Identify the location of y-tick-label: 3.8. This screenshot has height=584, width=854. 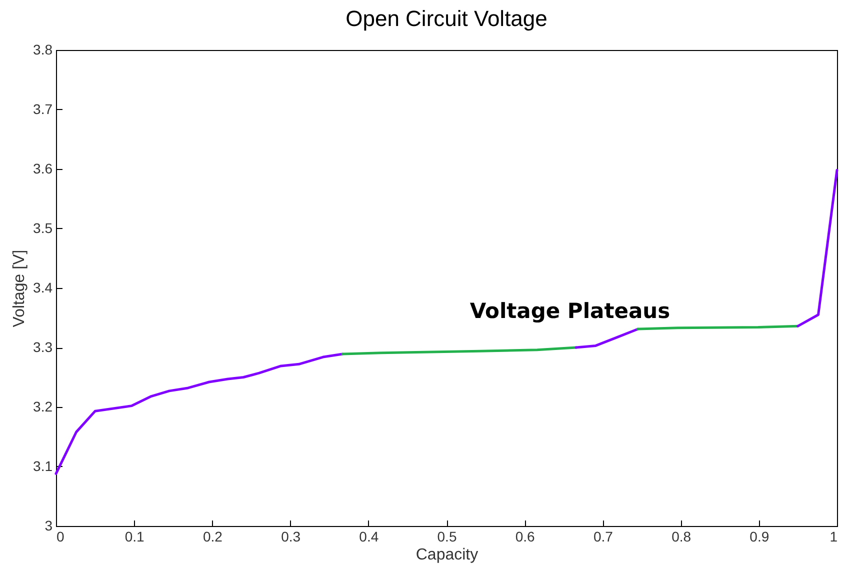
(43, 50).